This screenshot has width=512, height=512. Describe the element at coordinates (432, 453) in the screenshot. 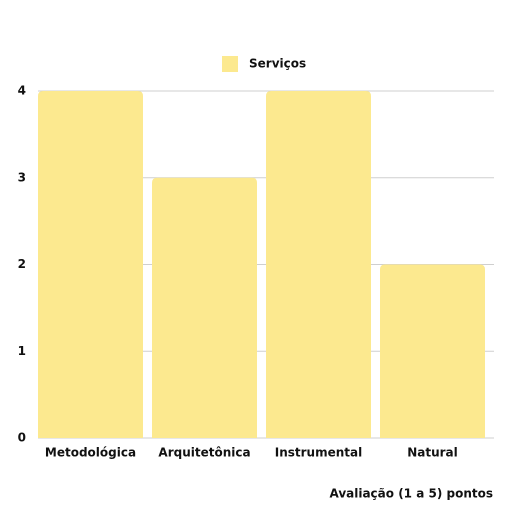

I see `x-tick-label: Natural` at that location.